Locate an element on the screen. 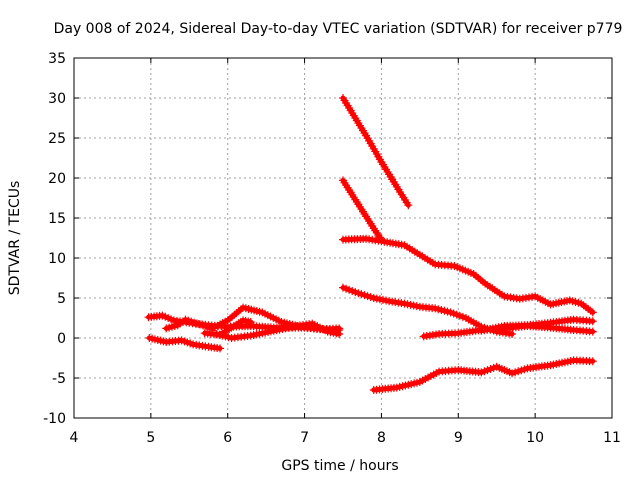  y-tick-label: -10 is located at coordinates (54, 419).